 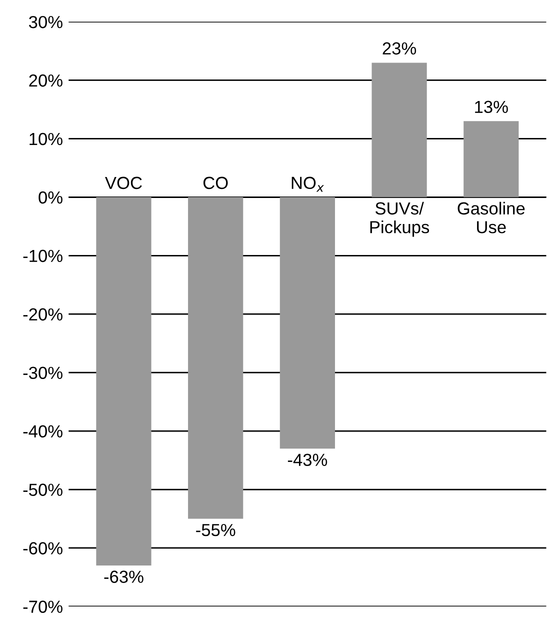 What do you see at coordinates (42, 548) in the screenshot?
I see `y-tick-label: -60%` at bounding box center [42, 548].